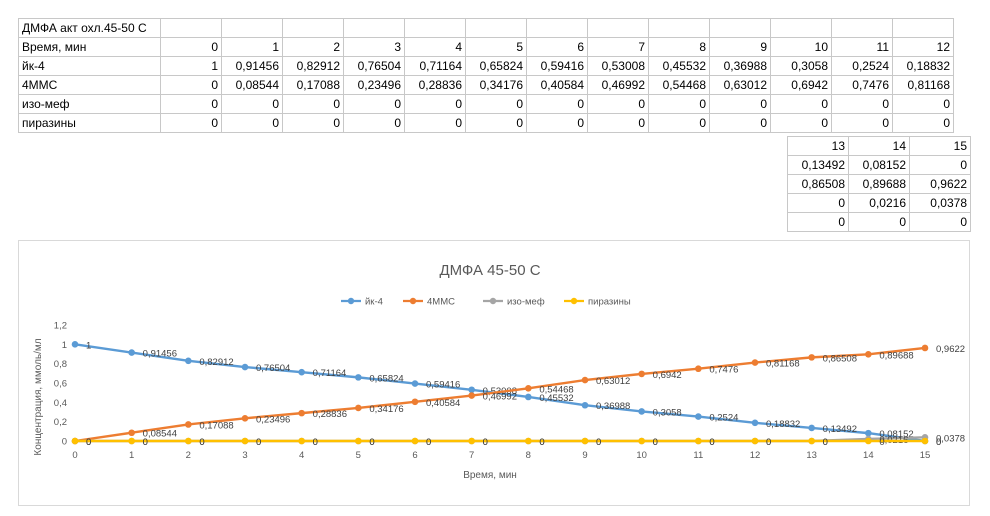 The image size is (990, 516). Describe the element at coordinates (313, 47) in the screenshot. I see `time-cell: 2` at that location.